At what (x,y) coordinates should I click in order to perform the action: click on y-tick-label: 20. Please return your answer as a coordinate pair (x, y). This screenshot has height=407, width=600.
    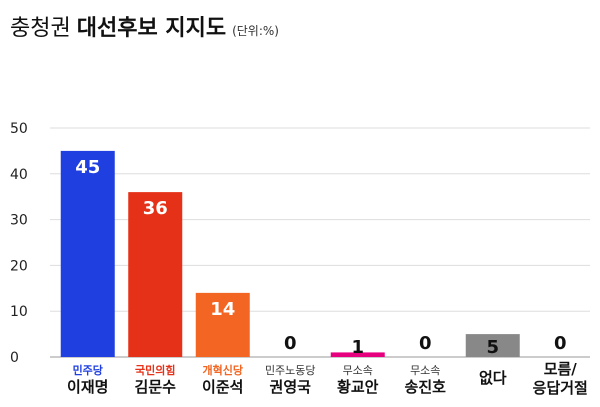
    Looking at the image, I should click on (19, 266).